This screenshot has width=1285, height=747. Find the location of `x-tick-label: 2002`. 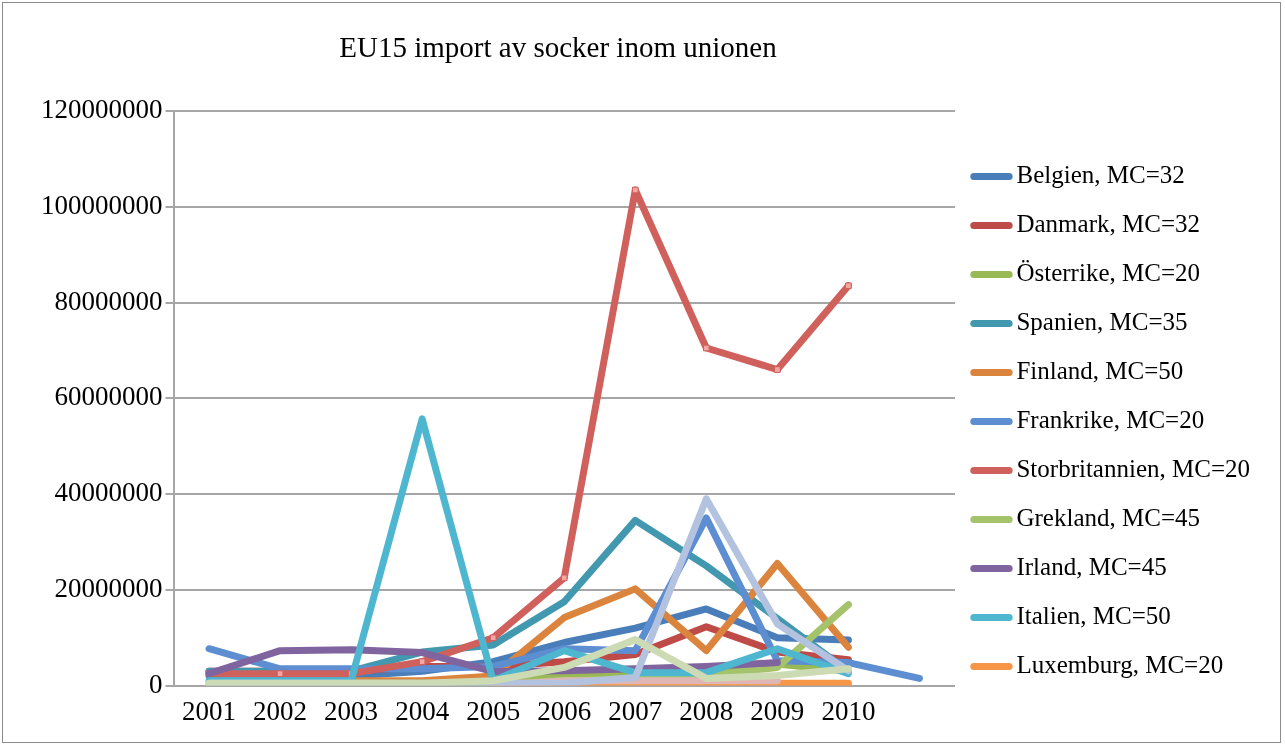

x-tick-label: 2002 is located at coordinates (280, 710).